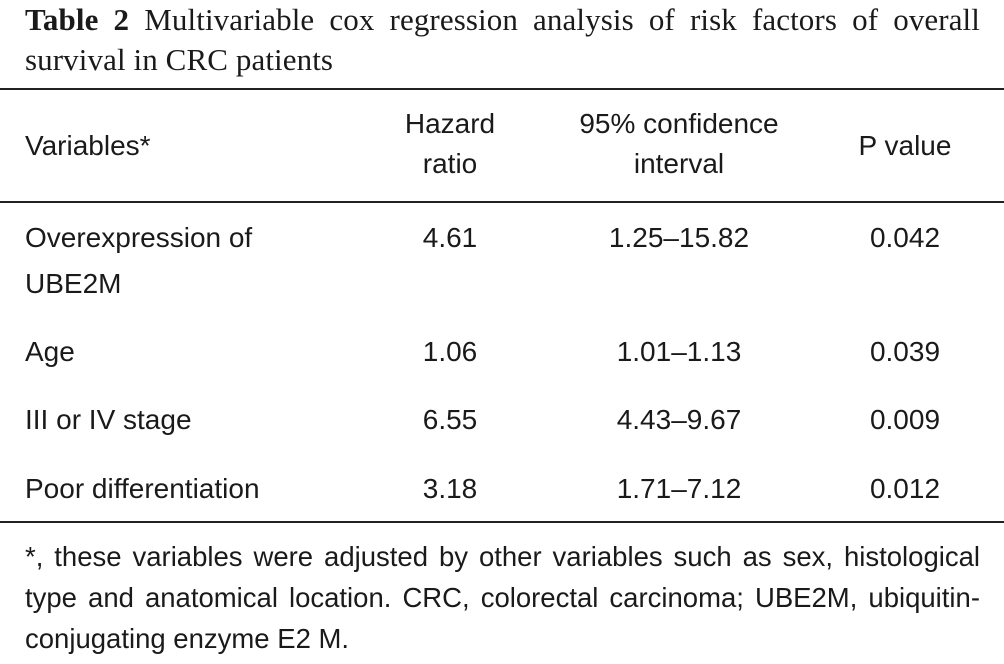 This screenshot has height=664, width=1004. Describe the element at coordinates (905, 237) in the screenshot. I see `row-1-p-value: 0.042` at that location.